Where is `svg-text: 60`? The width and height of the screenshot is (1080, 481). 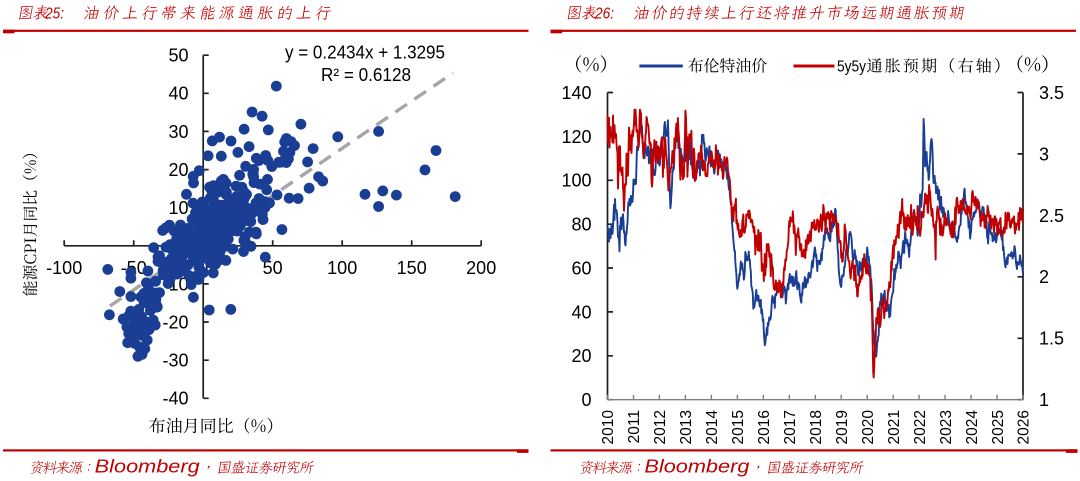
svg-text: 60 is located at coordinates (581, 268).